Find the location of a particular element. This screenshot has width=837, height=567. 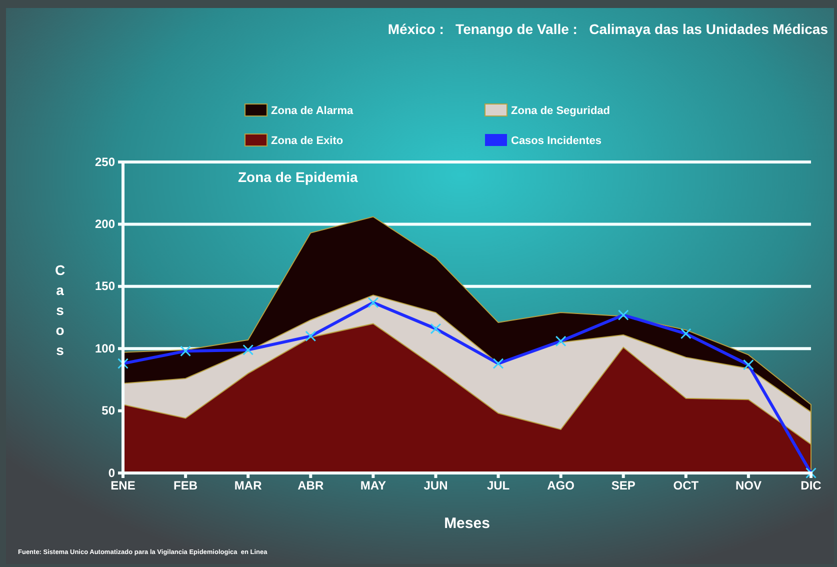

y-tick-label: 0 is located at coordinates (112, 473).